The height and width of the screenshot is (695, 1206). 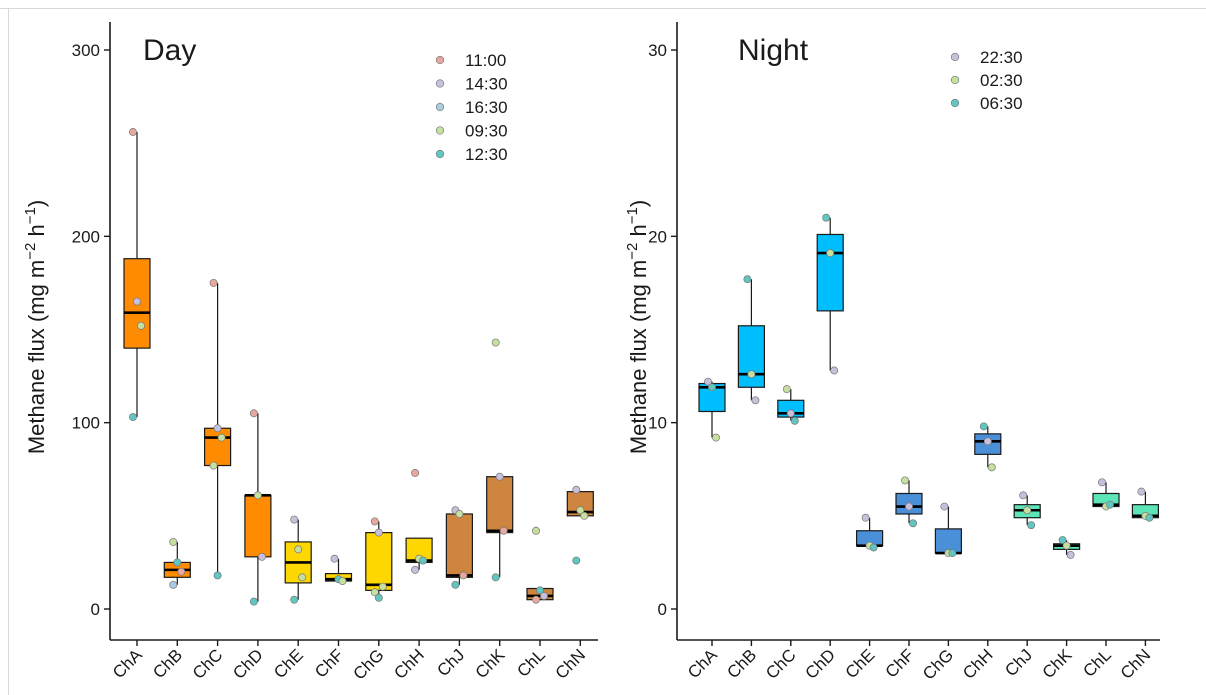 I want to click on legend-marker, so click(x=440, y=130).